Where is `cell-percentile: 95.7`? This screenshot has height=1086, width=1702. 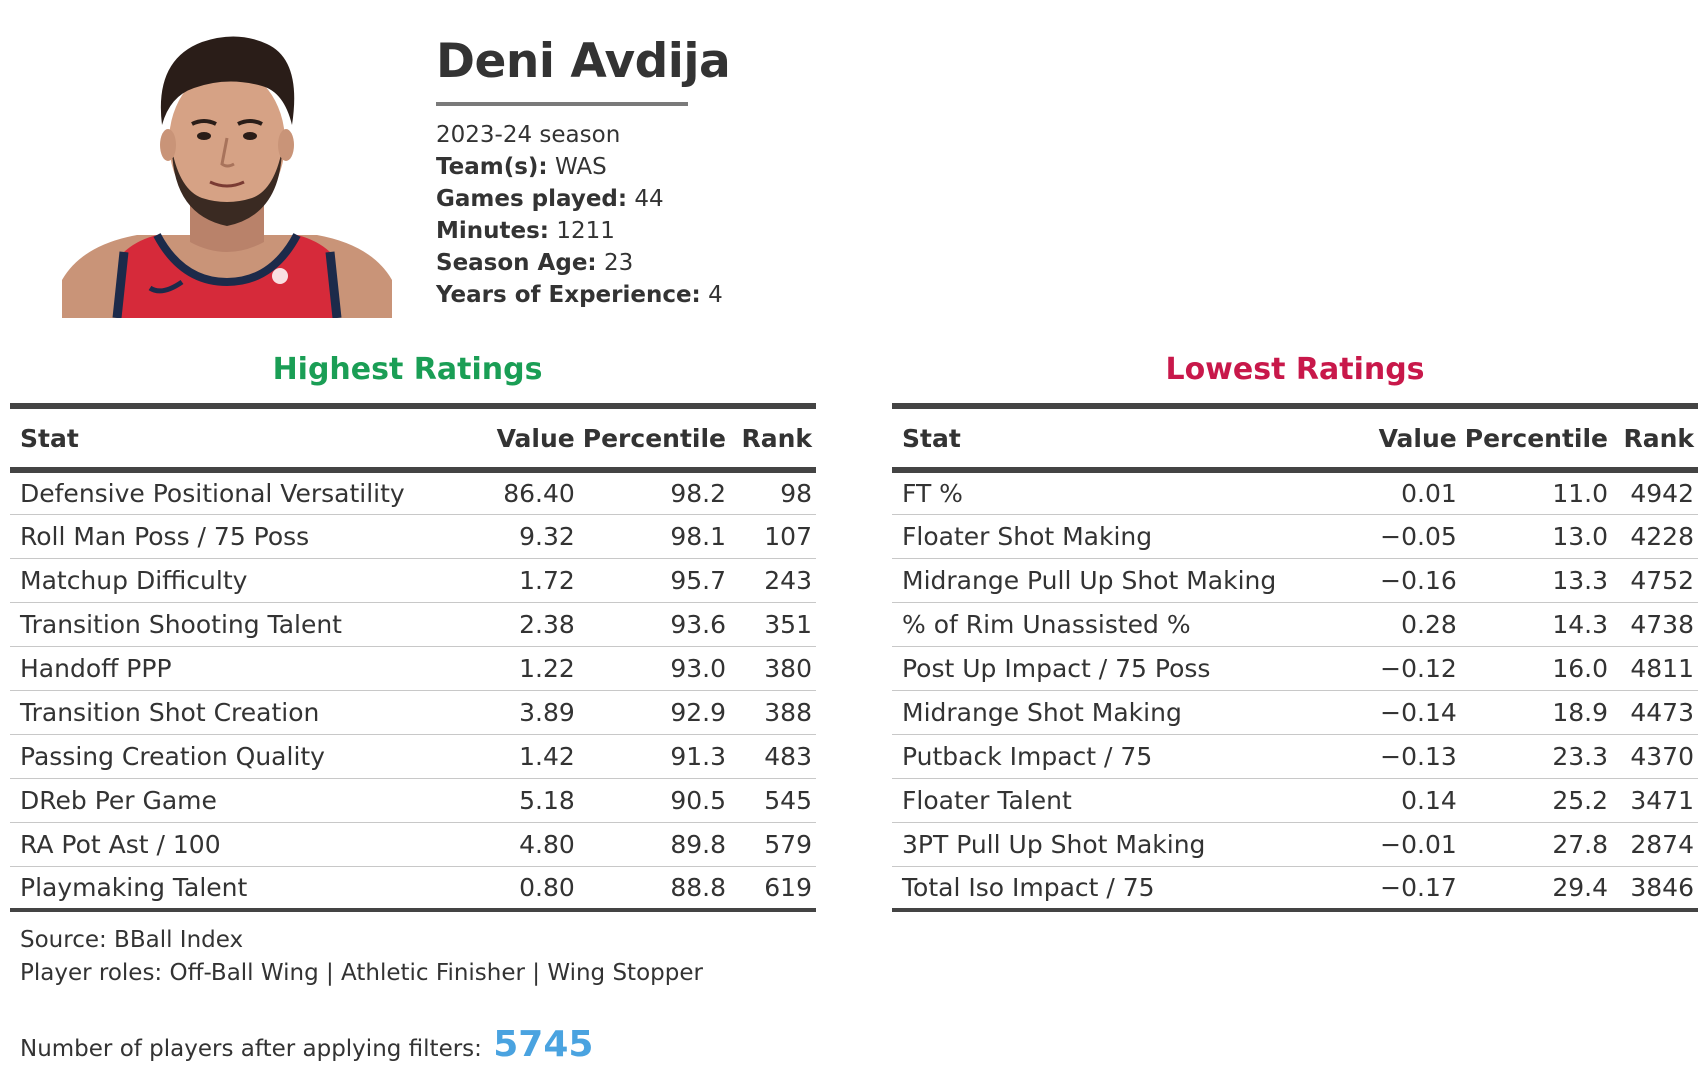 cell-percentile: 95.7 is located at coordinates (654, 580).